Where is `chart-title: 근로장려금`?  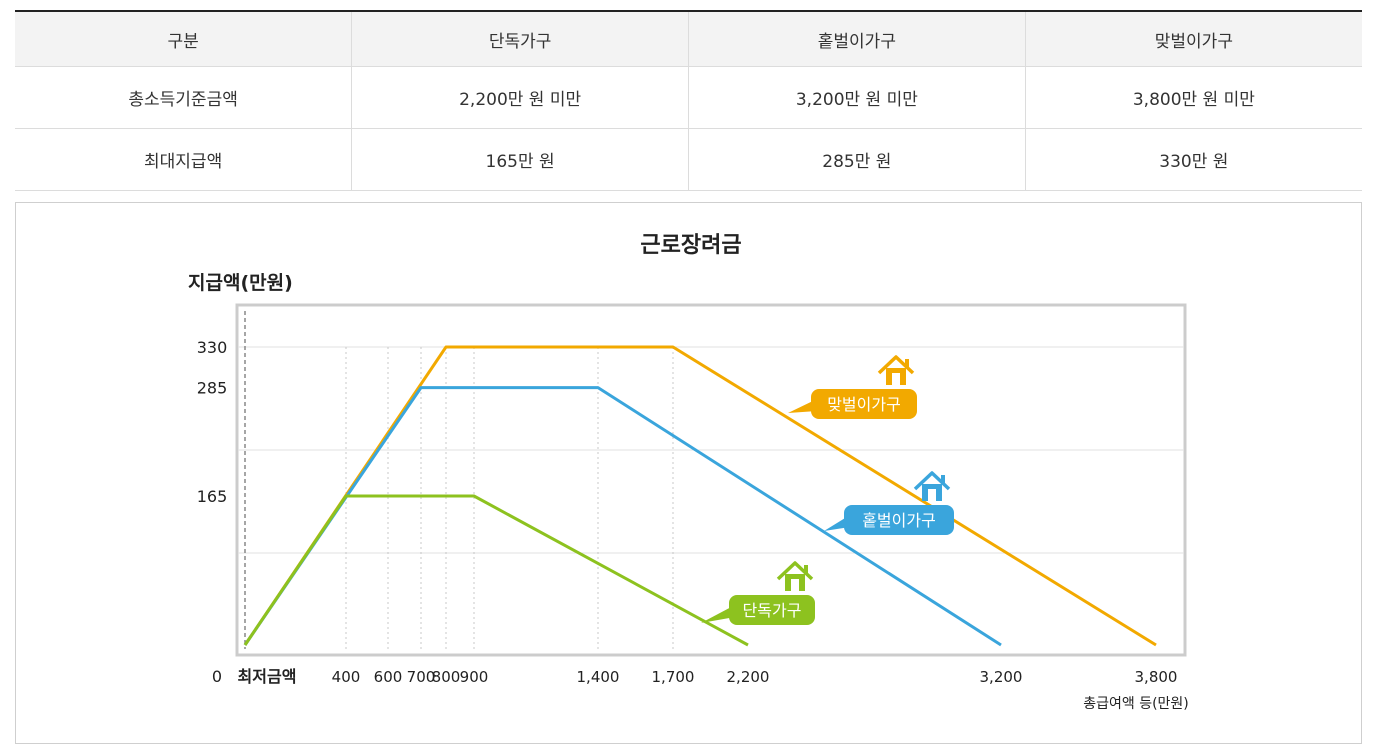
chart-title: 근로장려금 is located at coordinates (690, 245).